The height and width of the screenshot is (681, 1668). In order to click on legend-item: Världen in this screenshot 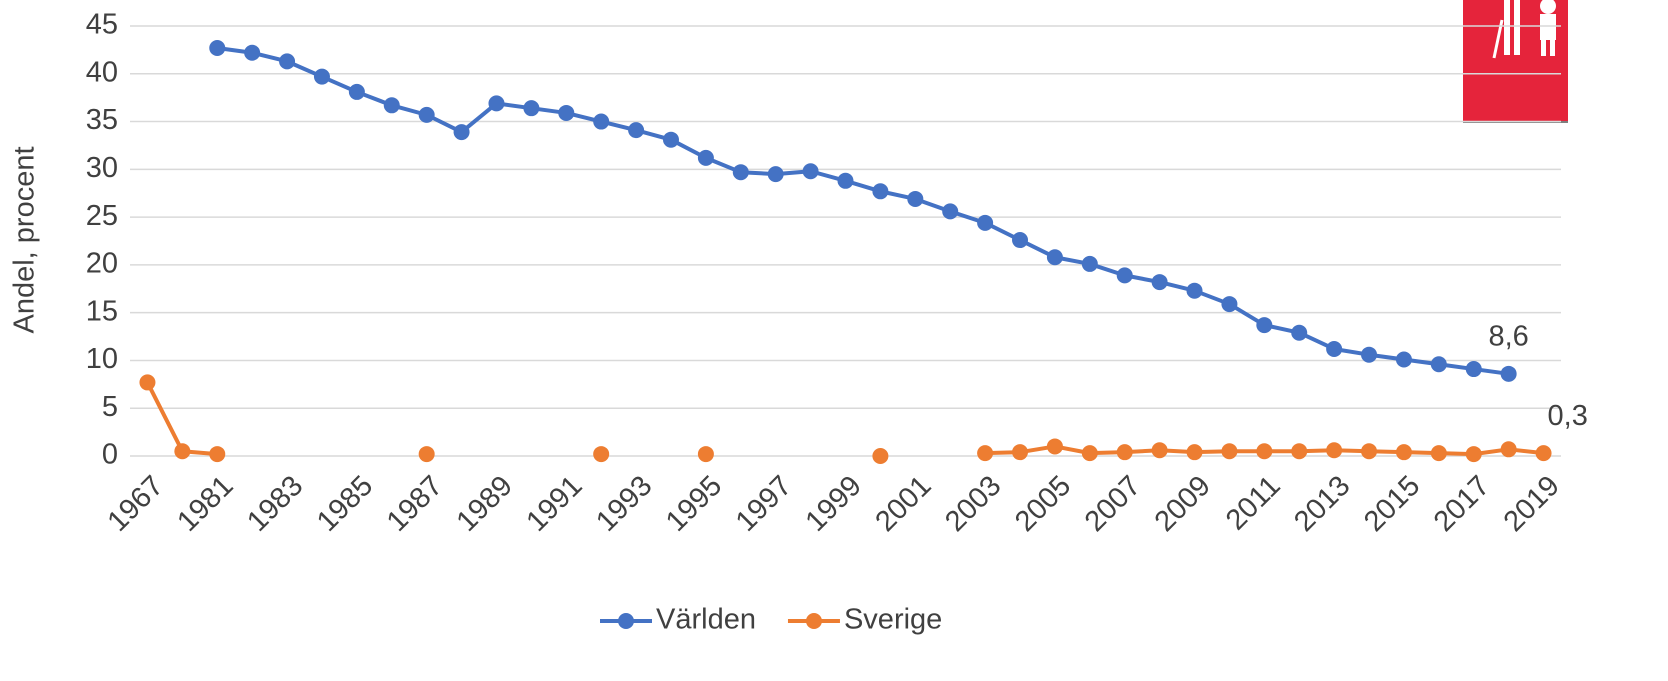, I will do `click(678, 620)`.